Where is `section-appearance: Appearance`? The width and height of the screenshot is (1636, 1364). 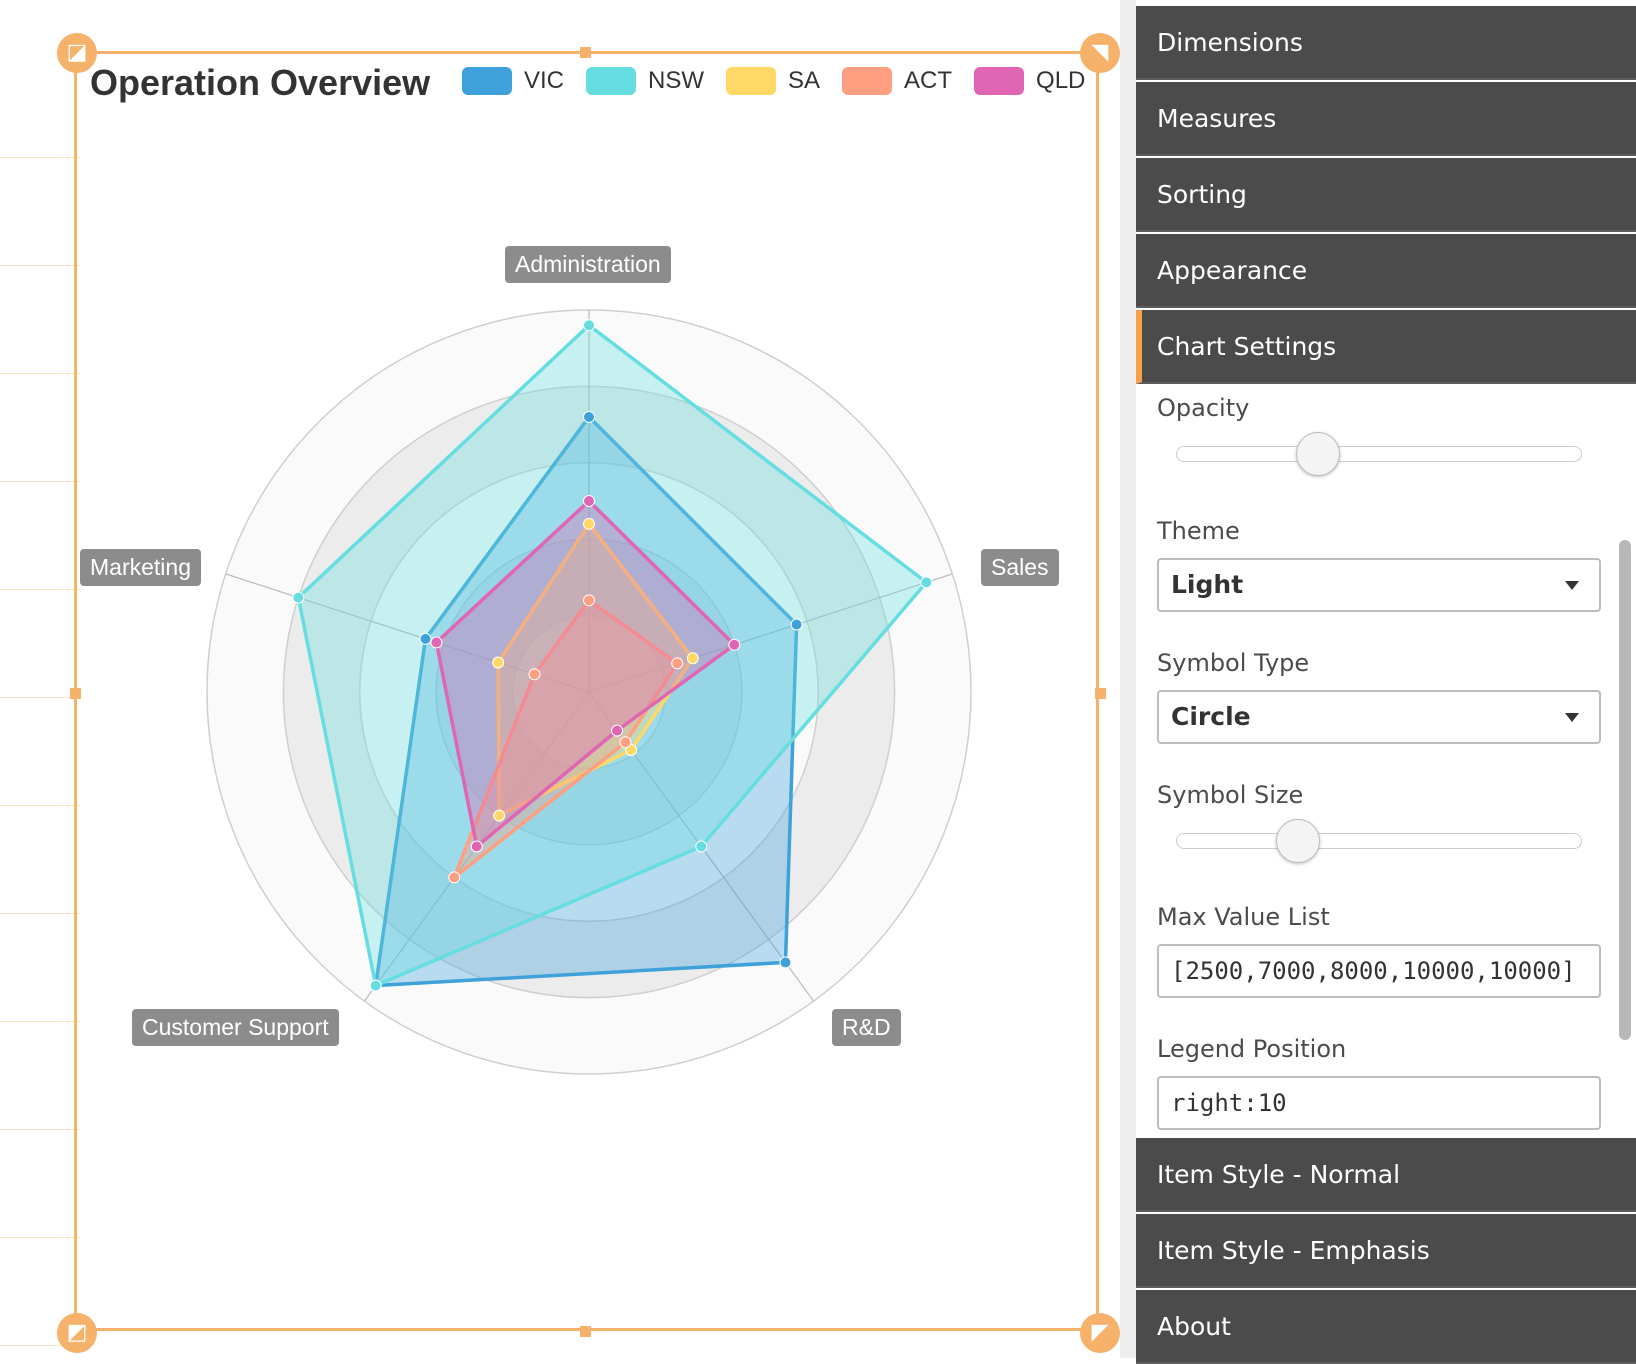 section-appearance: Appearance is located at coordinates (1386, 271).